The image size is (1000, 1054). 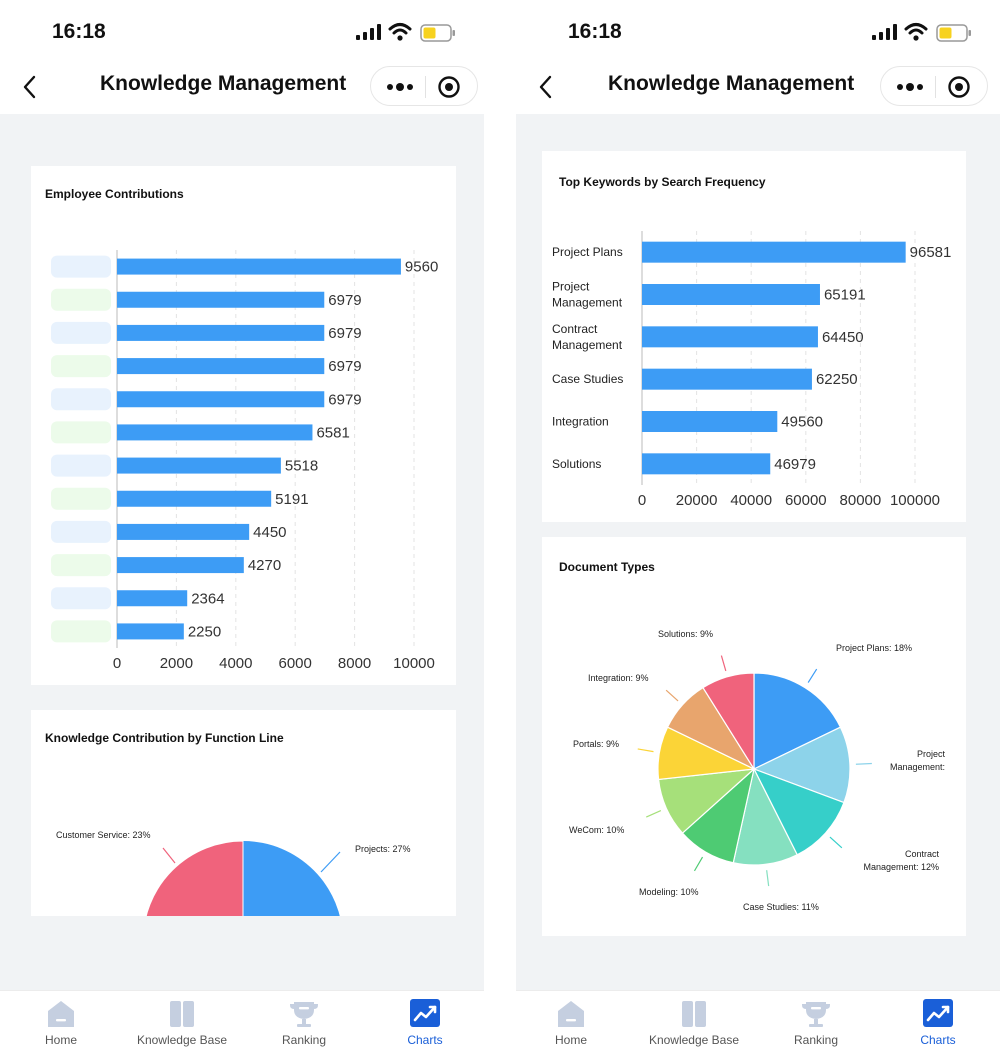 What do you see at coordinates (642, 500) in the screenshot?
I see `x-tick-label: 0` at bounding box center [642, 500].